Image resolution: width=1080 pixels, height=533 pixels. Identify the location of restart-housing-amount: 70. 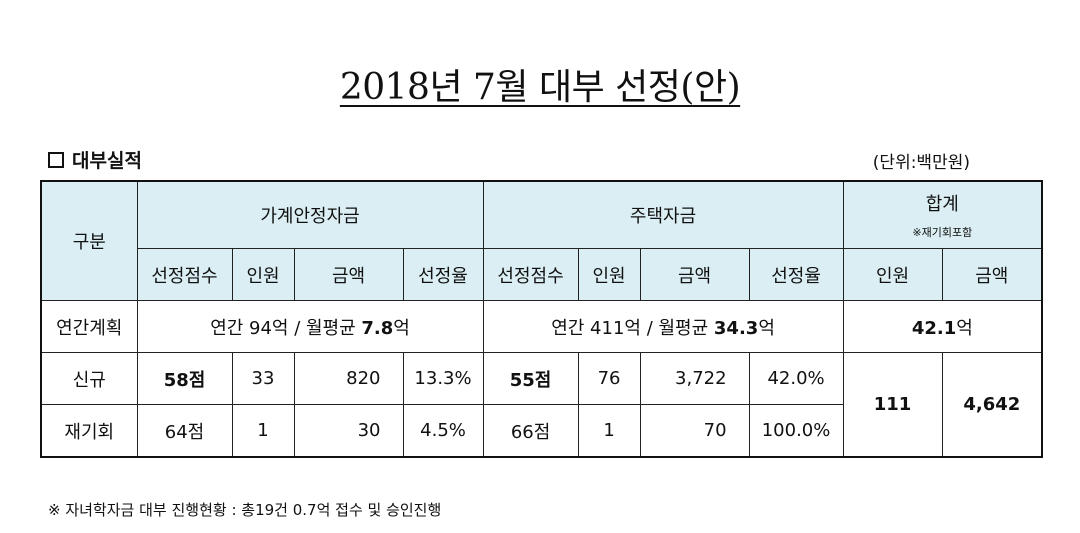
(694, 431).